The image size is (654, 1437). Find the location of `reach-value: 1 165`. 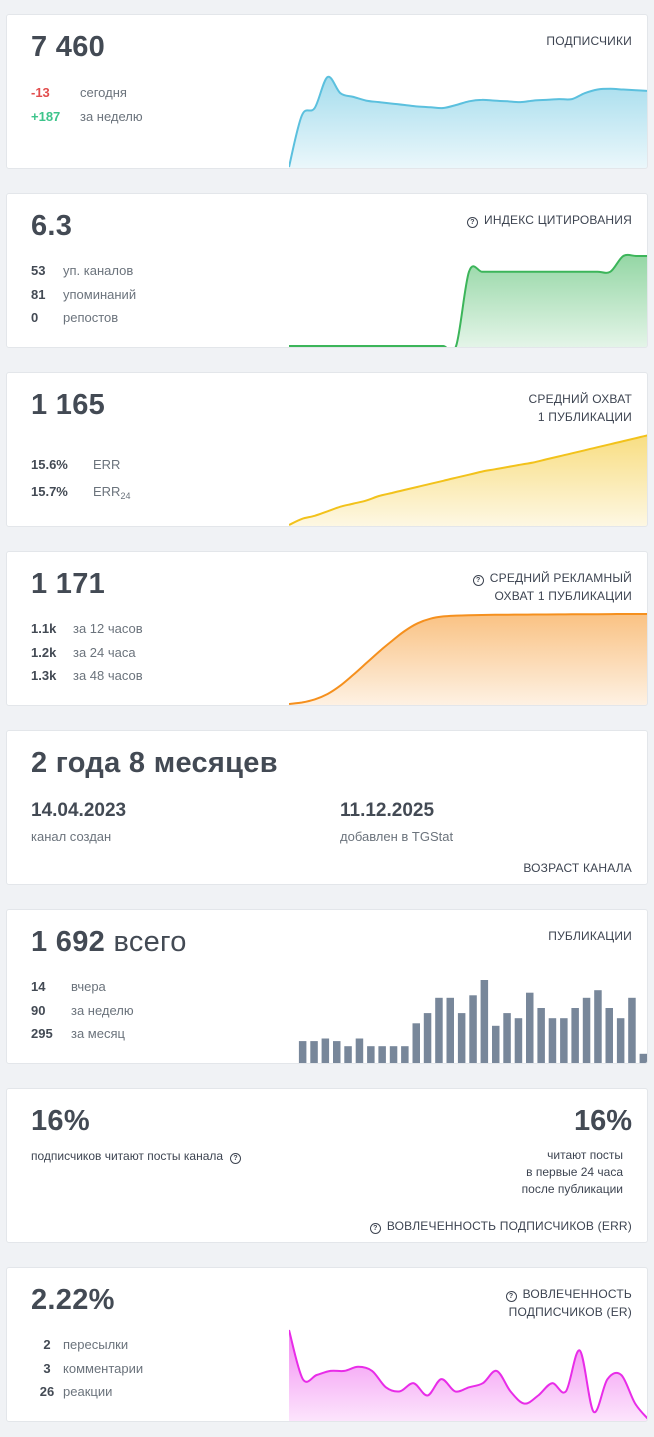

reach-value: 1 165 is located at coordinates (68, 405).